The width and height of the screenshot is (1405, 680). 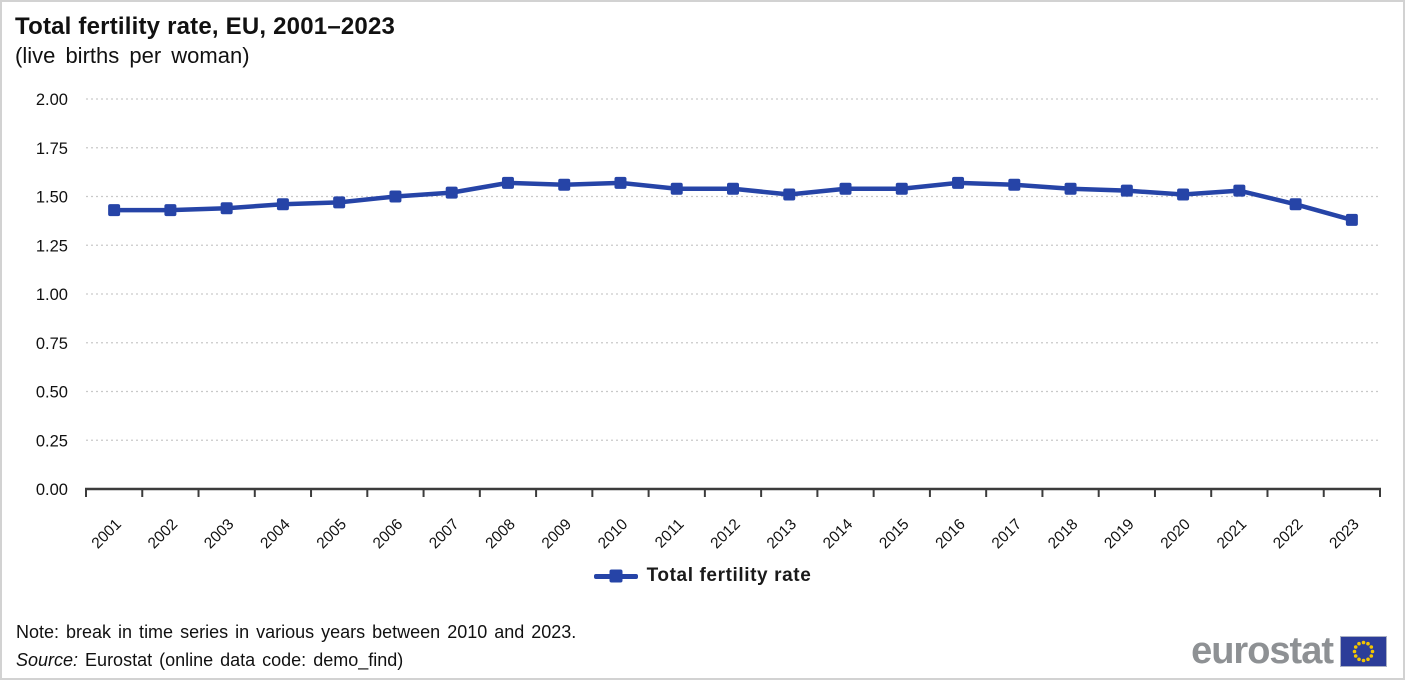 What do you see at coordinates (47, 660) in the screenshot?
I see `source-prefix: Source:` at bounding box center [47, 660].